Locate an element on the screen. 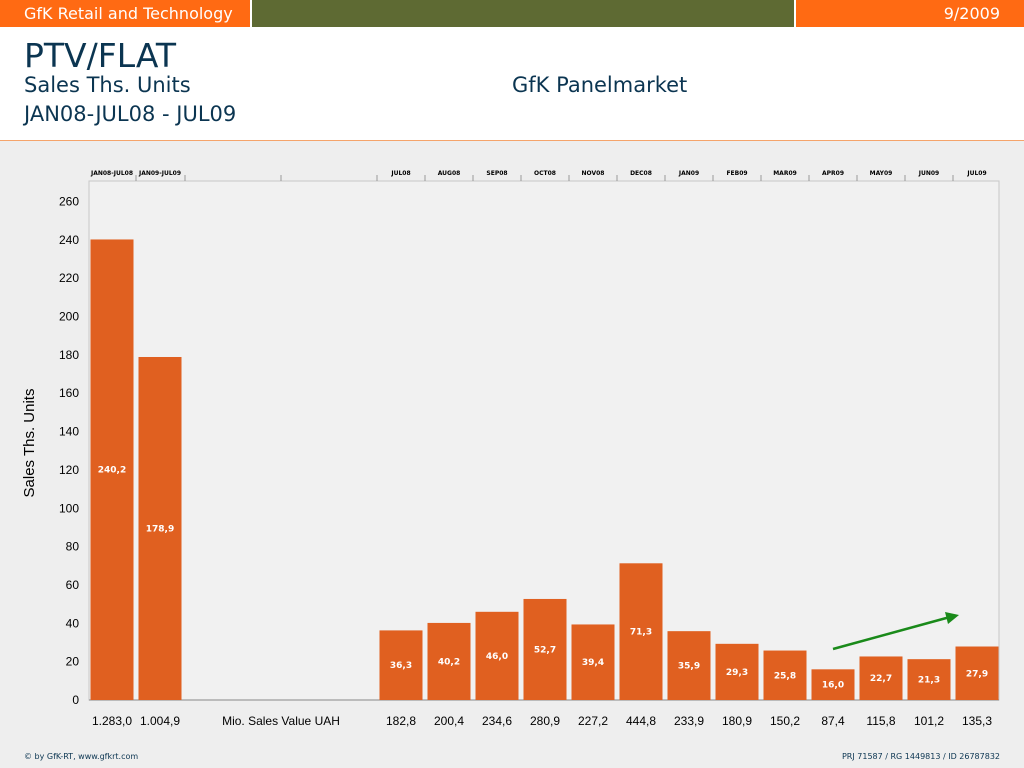  data-label: 52,7 is located at coordinates (545, 650).